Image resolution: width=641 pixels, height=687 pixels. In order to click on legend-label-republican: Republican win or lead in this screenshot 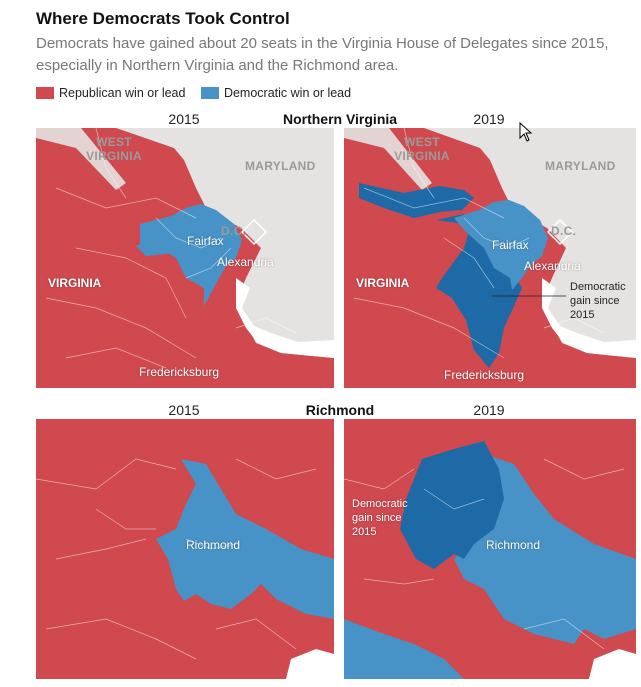, I will do `click(122, 93)`.